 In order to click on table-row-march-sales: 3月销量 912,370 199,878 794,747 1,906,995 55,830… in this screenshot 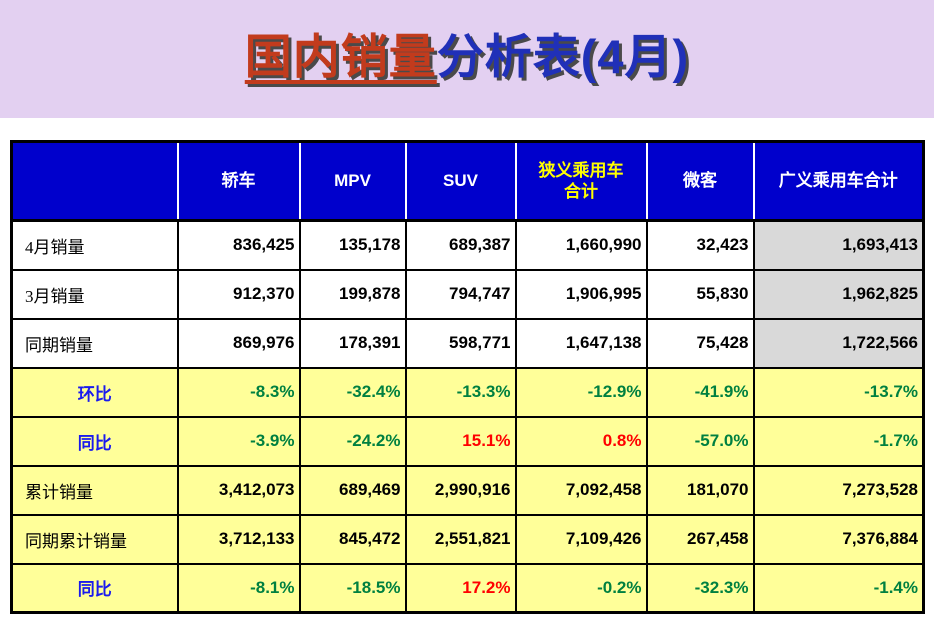, I will do `click(467, 294)`.